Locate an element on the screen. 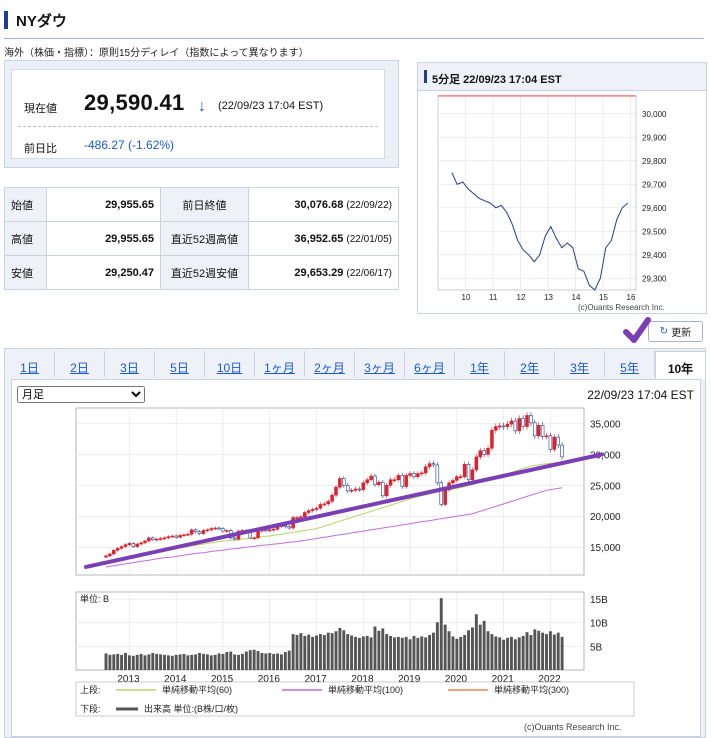 The image size is (711, 738). stat-label: 直近52週安値 is located at coordinates (204, 272).